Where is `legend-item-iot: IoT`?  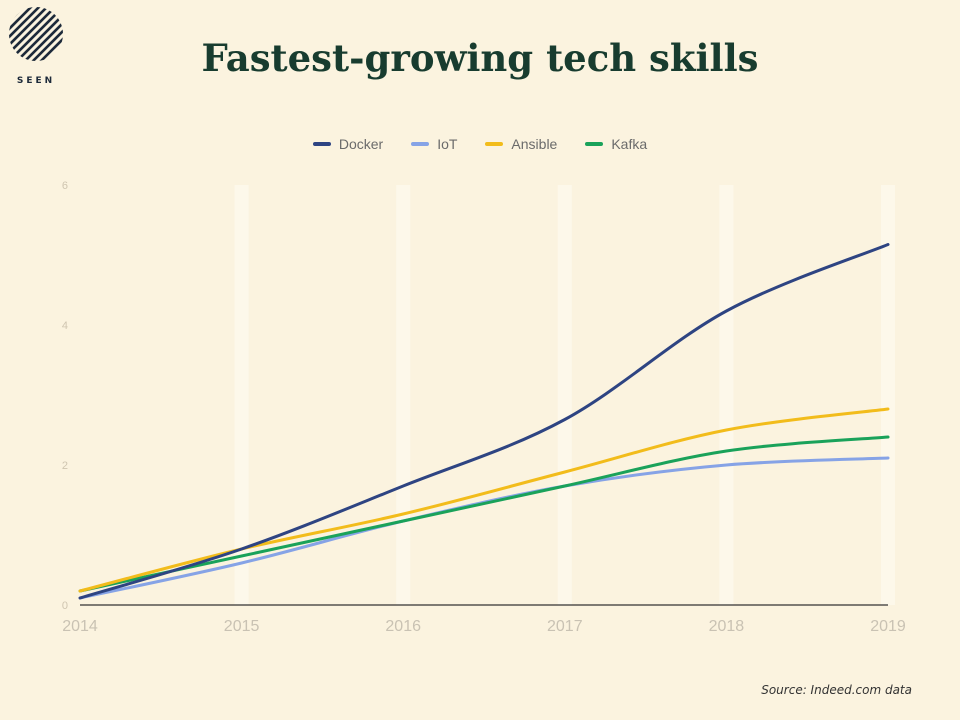
legend-item-iot: IoT is located at coordinates (434, 144).